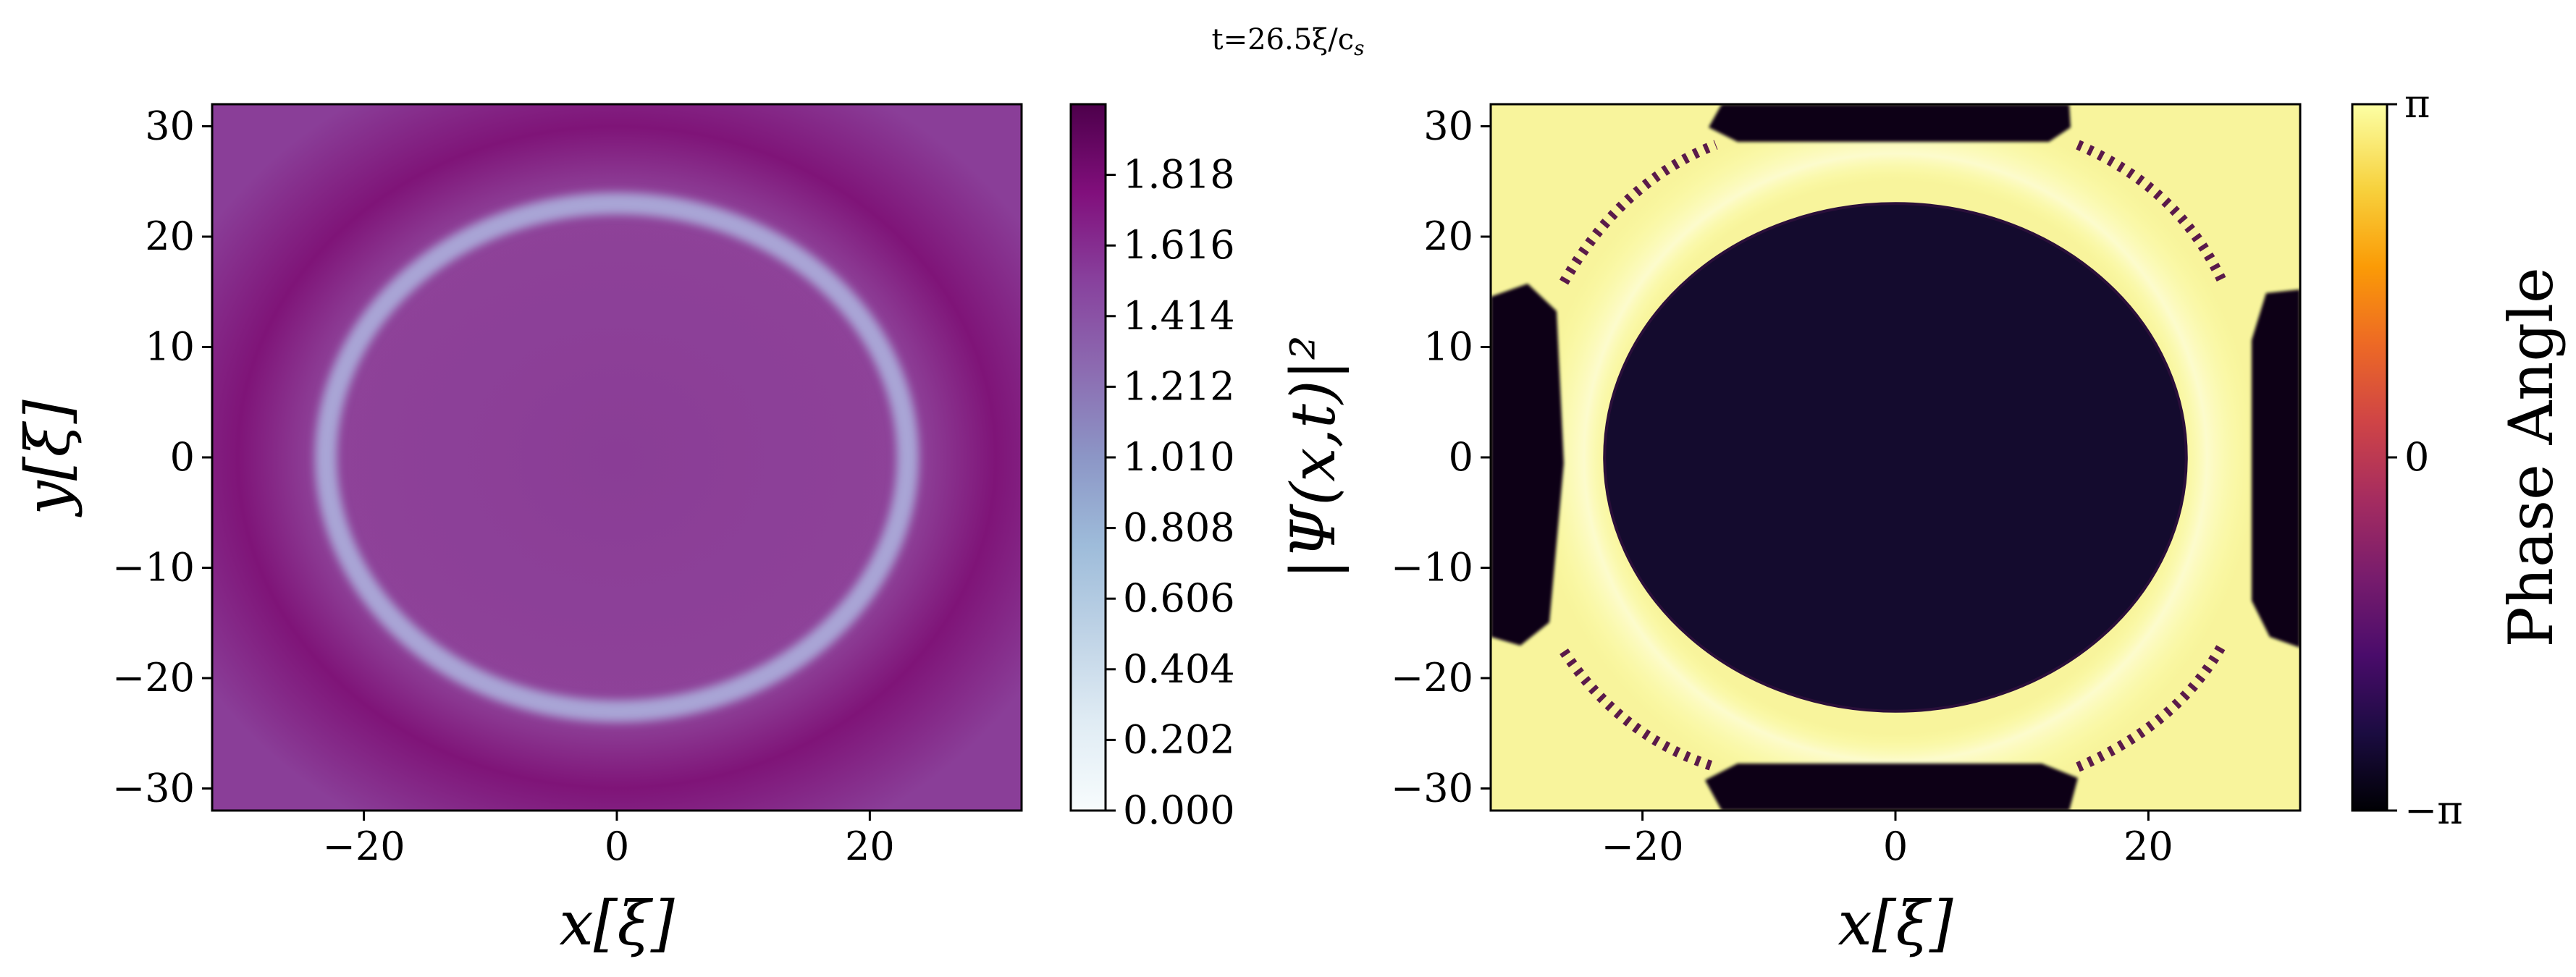 The image size is (2576, 977). I want to click on phase-colorbar: π 0 −π Phase Angle, so click(2459, 457).